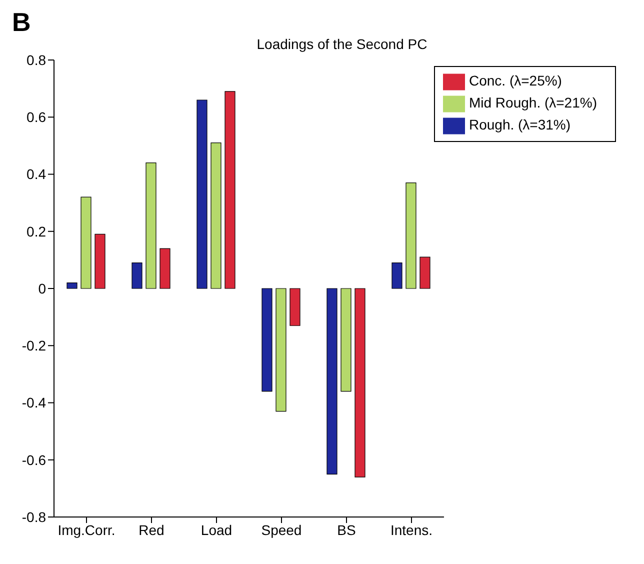 Image resolution: width=644 pixels, height=564 pixels. Describe the element at coordinates (346, 530) in the screenshot. I see `x-tick-label: BS` at that location.